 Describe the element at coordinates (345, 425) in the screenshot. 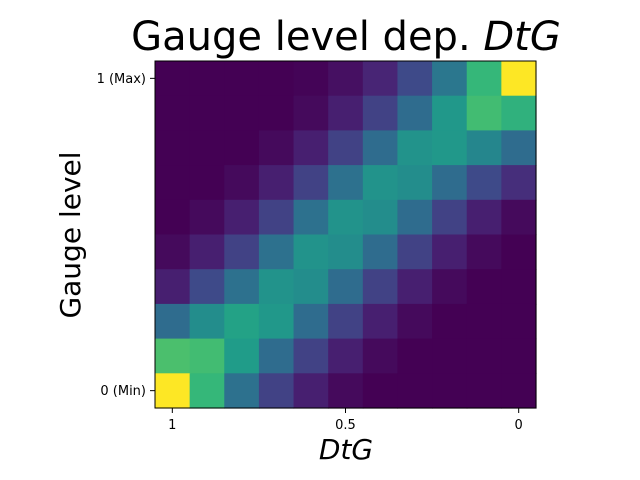

I see `x-tick-label: 0.5` at that location.